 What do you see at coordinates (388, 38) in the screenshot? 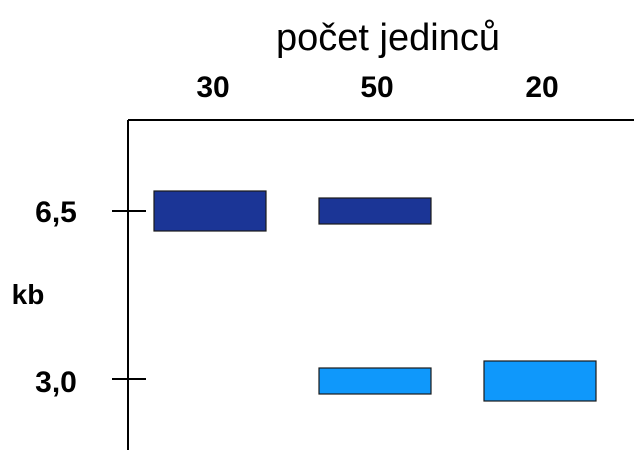
I see `diagram-title: počet jedinců` at bounding box center [388, 38].